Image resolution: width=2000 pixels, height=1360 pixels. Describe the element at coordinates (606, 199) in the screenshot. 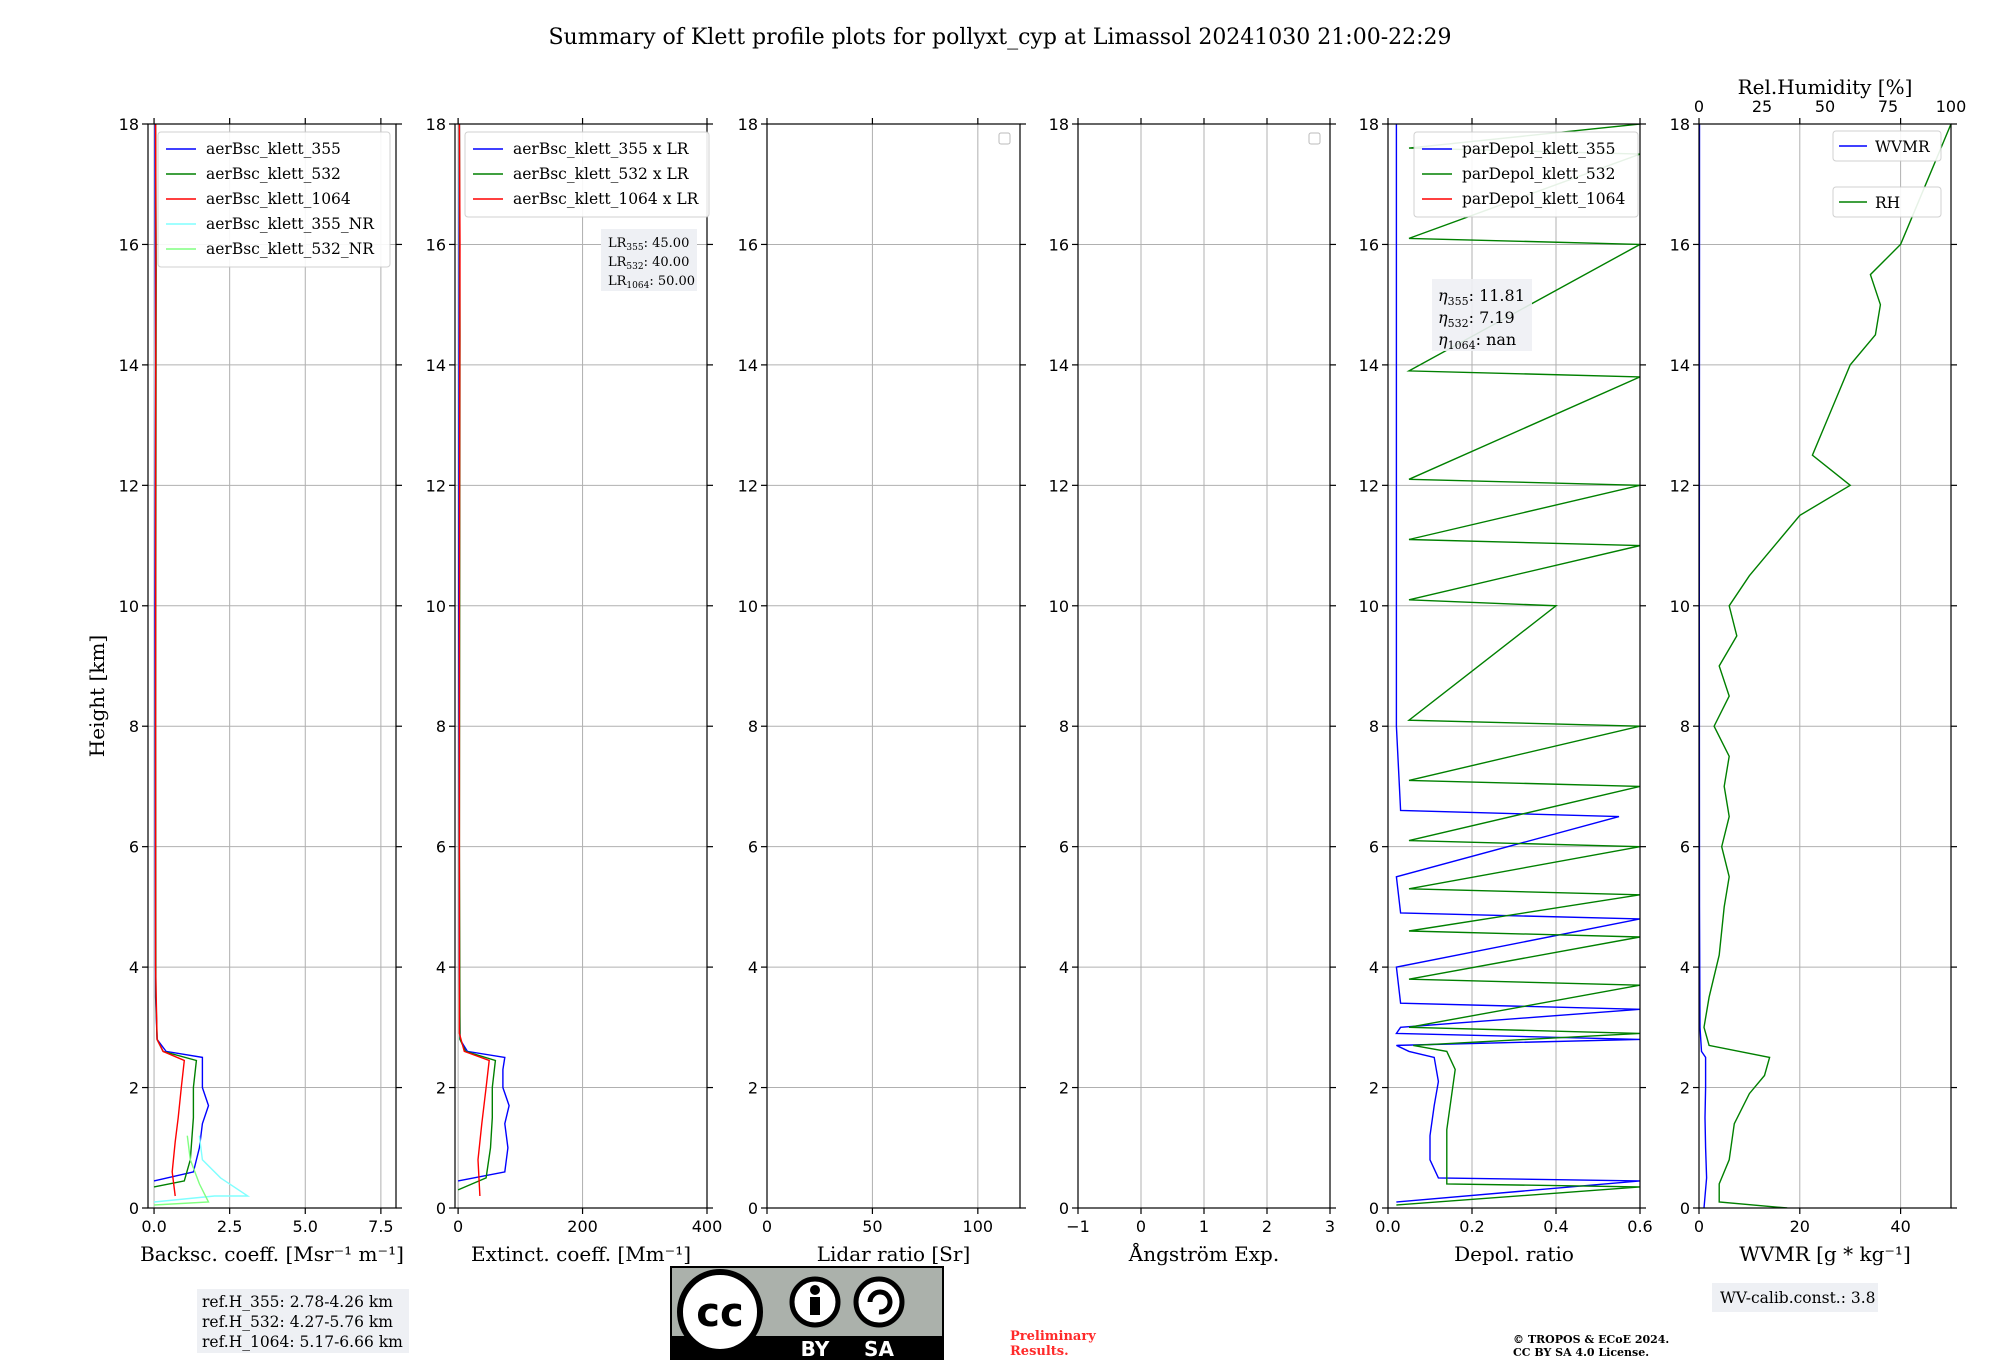

I see `legend-label: aerBsc_klett_1064 x LR` at that location.